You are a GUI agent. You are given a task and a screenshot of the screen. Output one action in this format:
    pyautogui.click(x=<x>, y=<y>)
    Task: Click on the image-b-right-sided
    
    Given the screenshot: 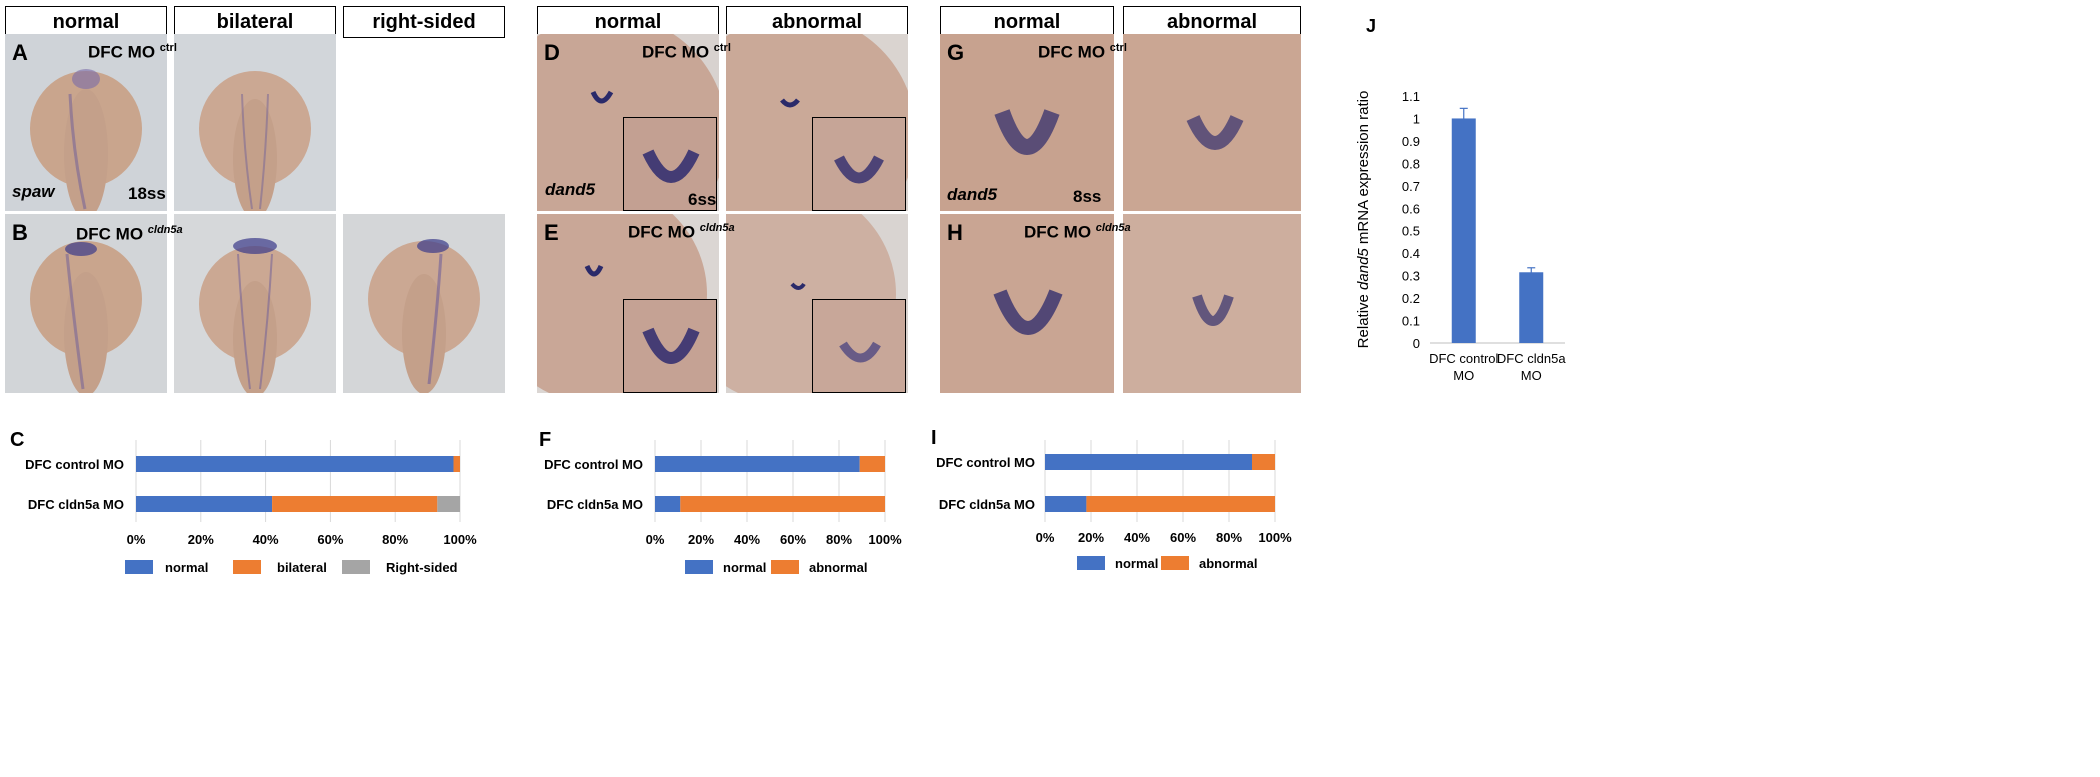 What is the action you would take?
    pyautogui.click(x=424, y=303)
    